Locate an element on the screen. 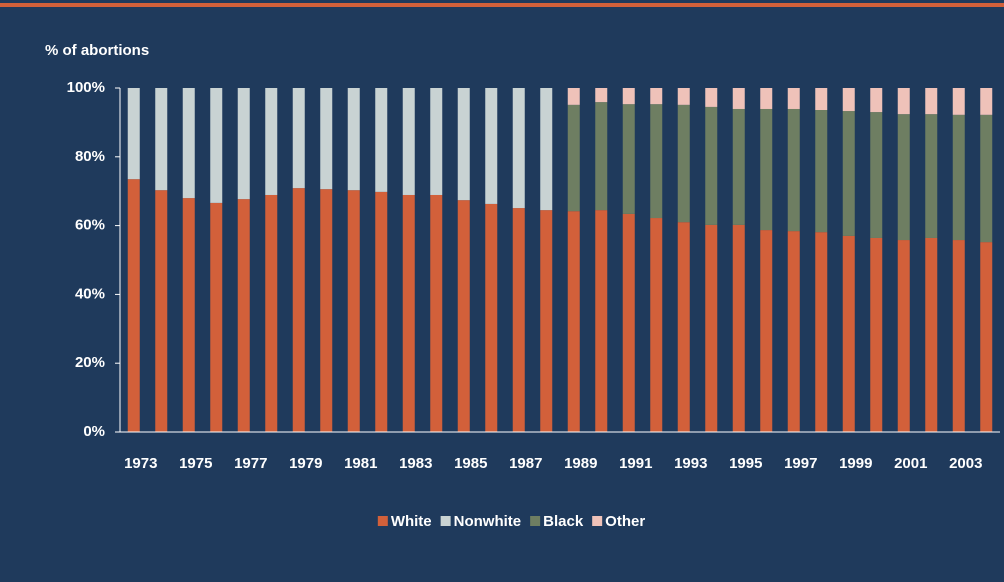 The image size is (1004, 582). x-tick-label: 2003 is located at coordinates (965, 463).